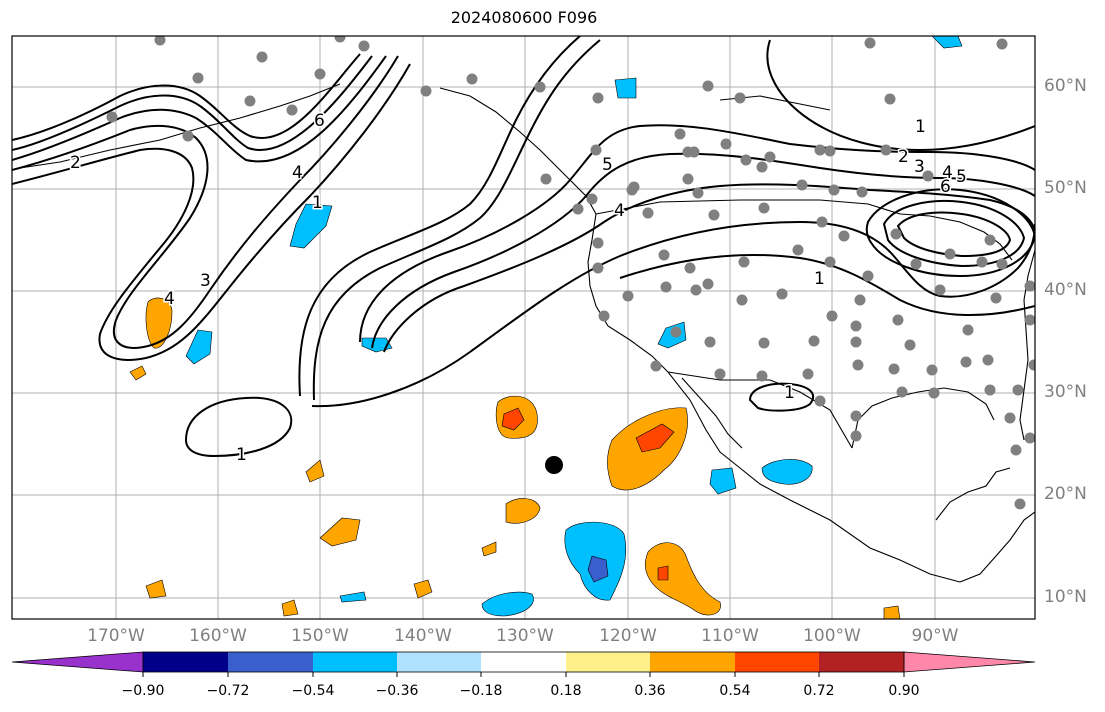 Image resolution: width=1105 pixels, height=712 pixels. I want to click on lat-label: 60°N, so click(1065, 86).